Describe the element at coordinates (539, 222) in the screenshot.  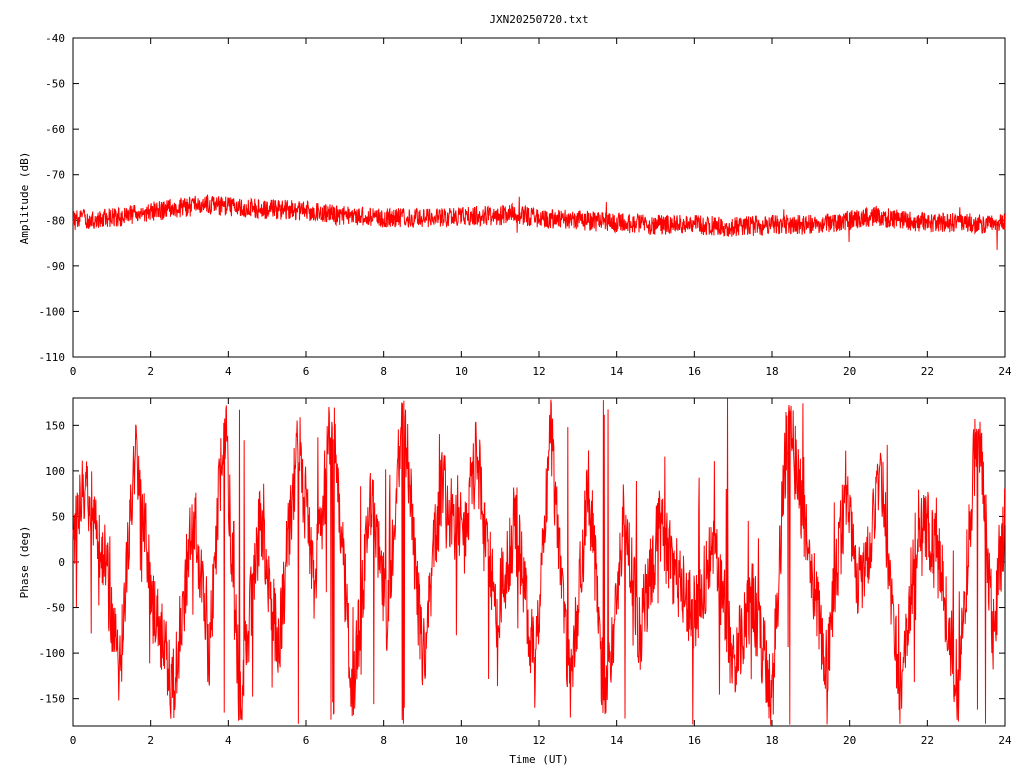
I see `amplitude-series-line` at that location.